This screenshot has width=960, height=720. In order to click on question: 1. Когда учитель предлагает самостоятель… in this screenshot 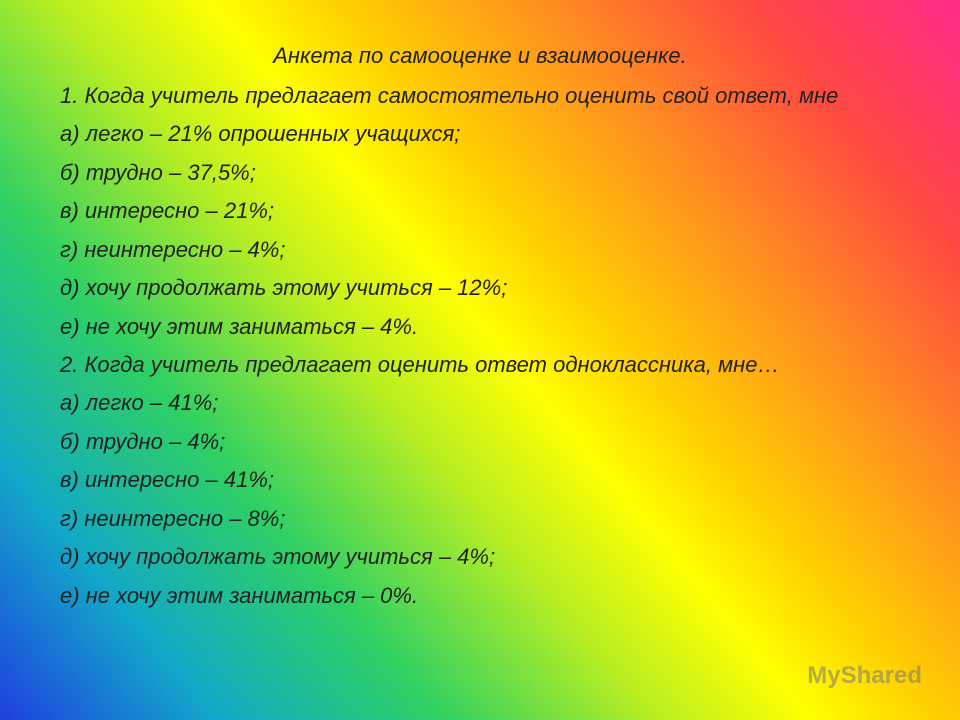, I will do `click(449, 95)`.